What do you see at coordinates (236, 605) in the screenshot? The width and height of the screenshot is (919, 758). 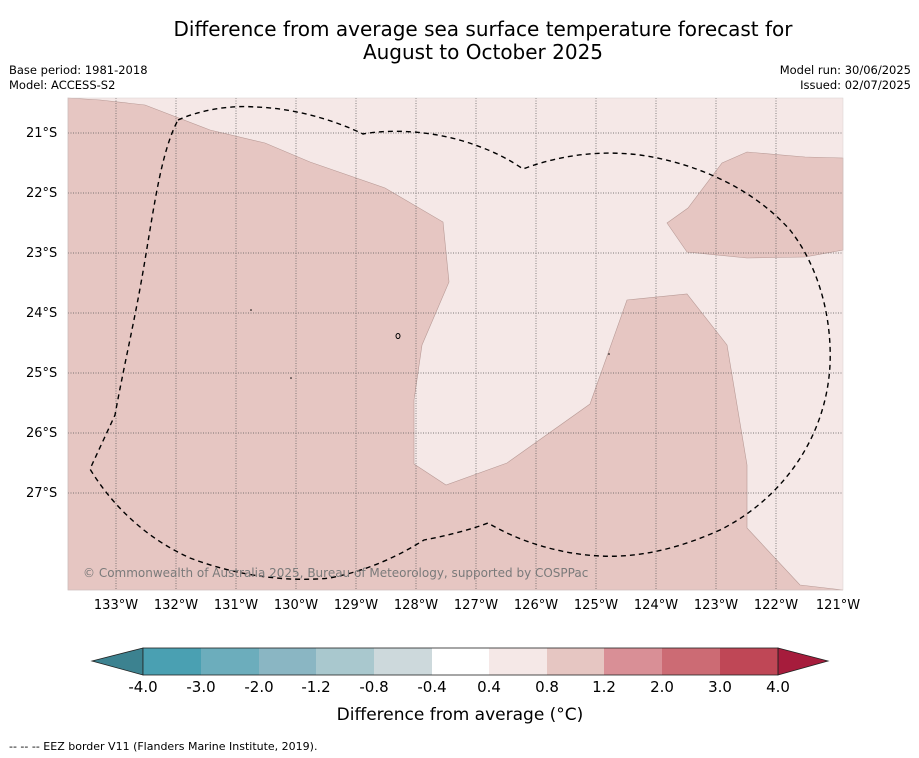 I see `lon-label: 131°W` at bounding box center [236, 605].